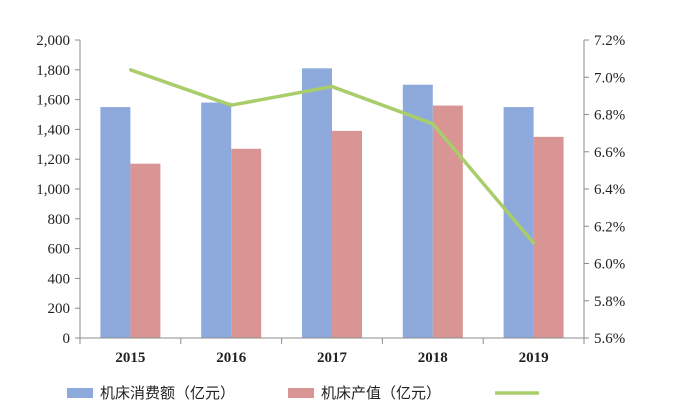 The height and width of the screenshot is (411, 674). What do you see at coordinates (381, 393) in the screenshot?
I see `legend-label: 机床产值（亿元）` at bounding box center [381, 393].